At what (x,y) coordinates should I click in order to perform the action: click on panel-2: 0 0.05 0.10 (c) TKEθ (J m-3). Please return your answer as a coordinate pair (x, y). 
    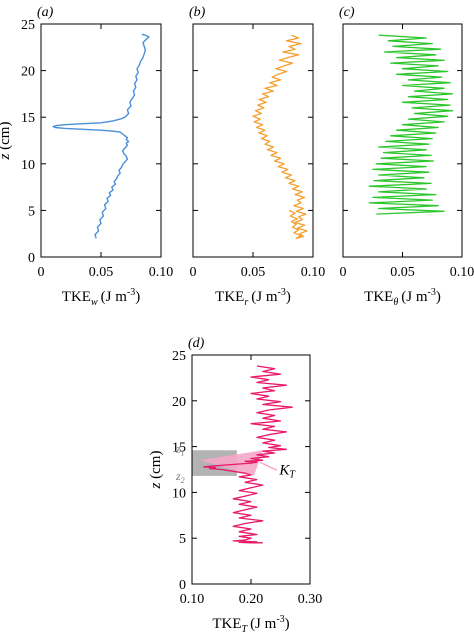
    Looking at the image, I should click on (406, 156).